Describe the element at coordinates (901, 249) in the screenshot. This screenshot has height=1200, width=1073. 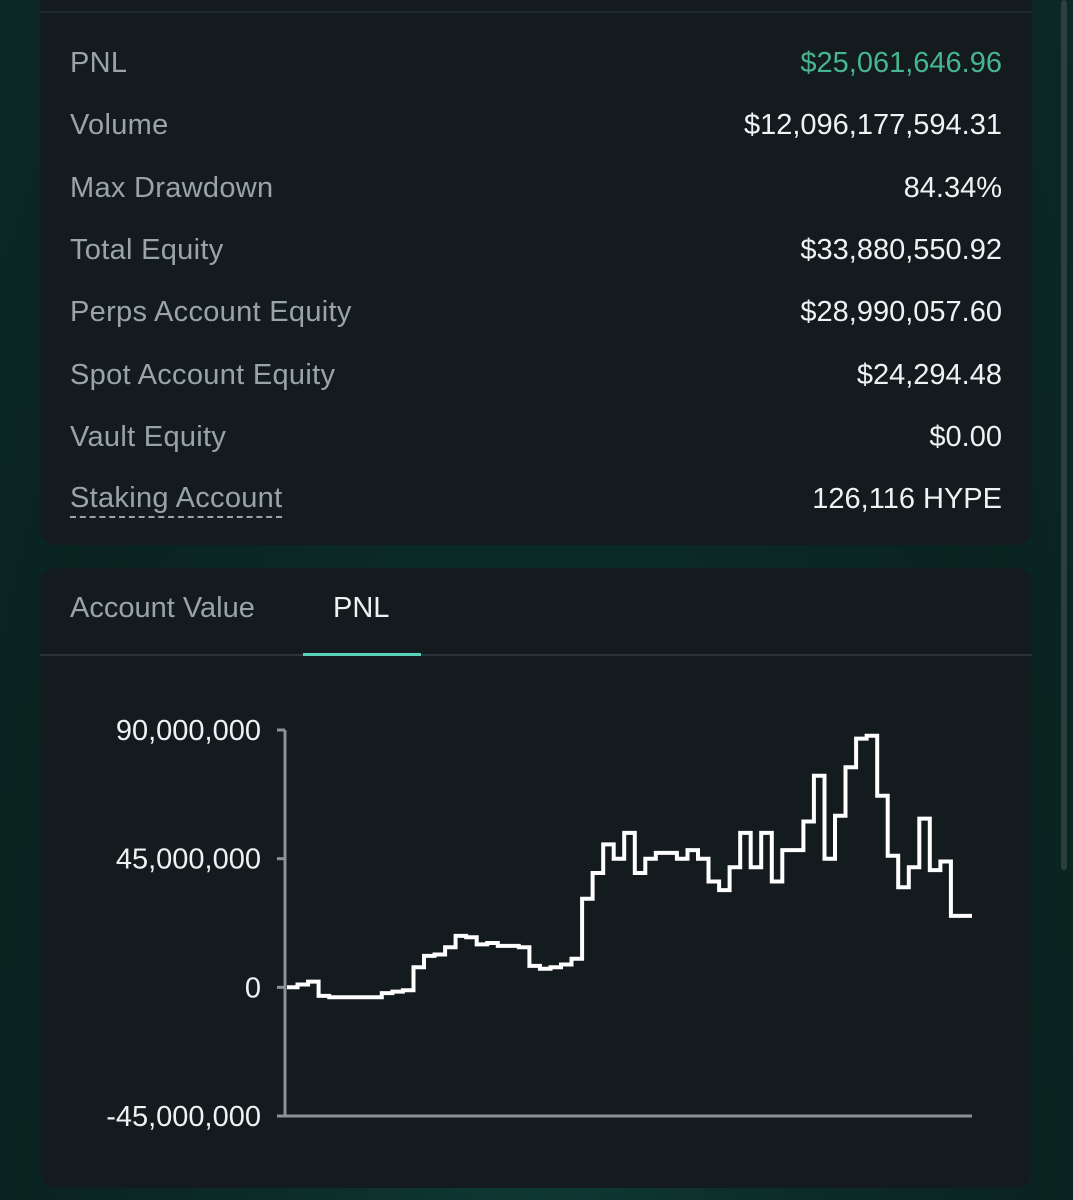
I see `stat-value: $33,880,550.92` at that location.